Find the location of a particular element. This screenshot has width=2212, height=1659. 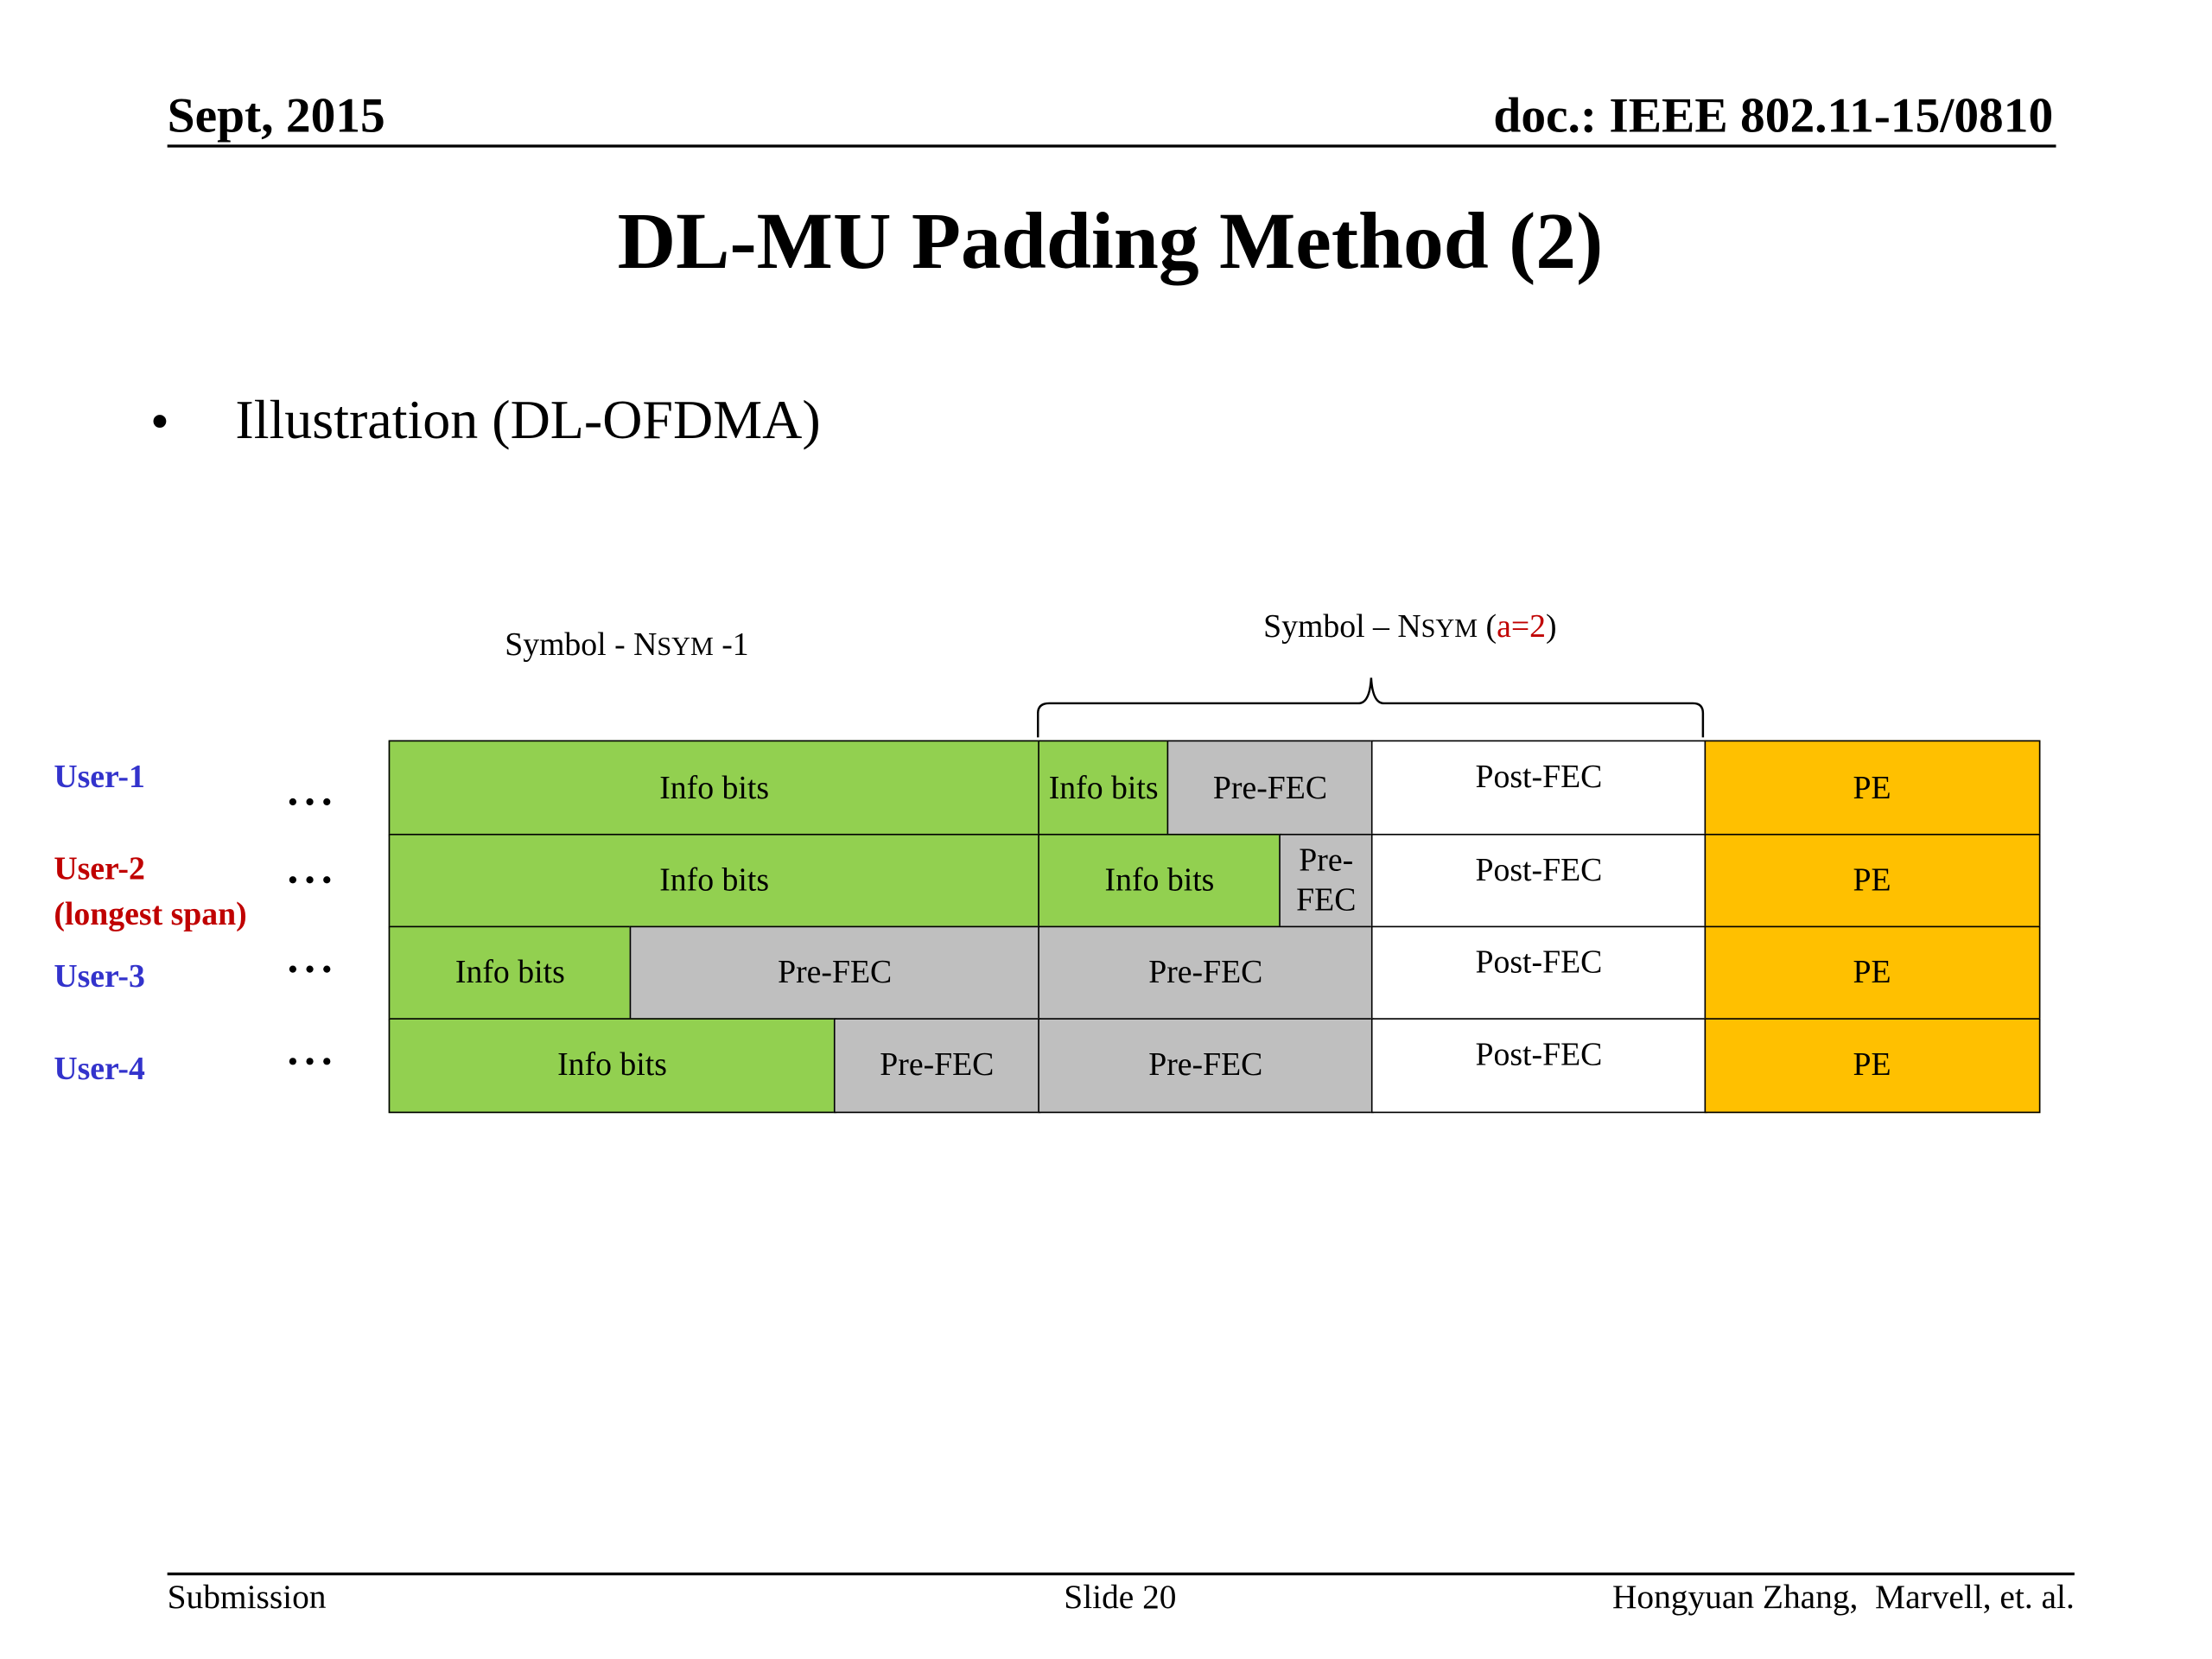

header-rule is located at coordinates (1111, 146).